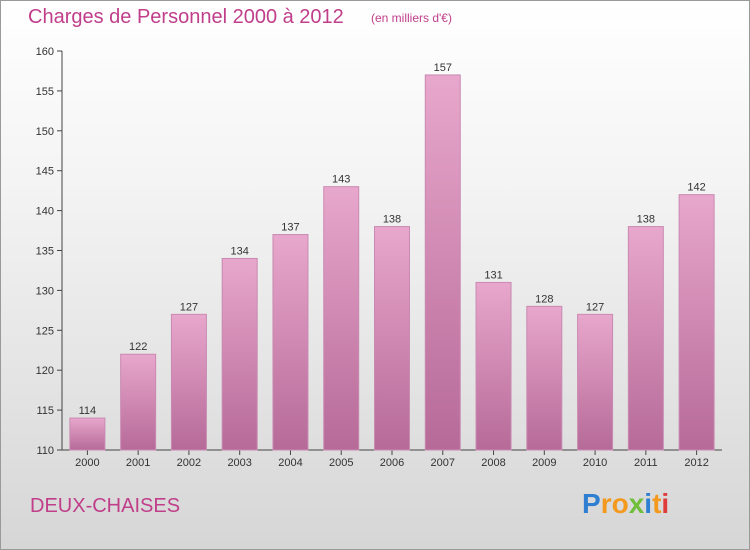 This screenshot has height=550, width=750. Describe the element at coordinates (595, 463) in the screenshot. I see `x-tick-label: 2010` at that location.